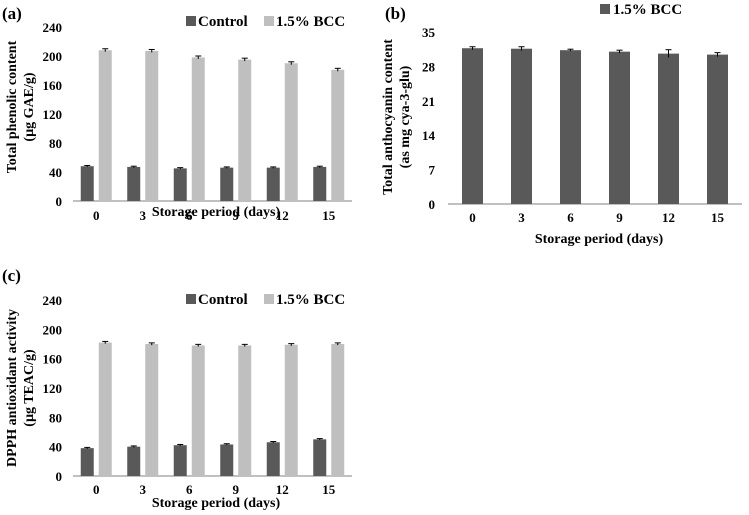  Describe the element at coordinates (216, 212) in the screenshot. I see `panel-a-xlabel: Storage period (days)` at that location.